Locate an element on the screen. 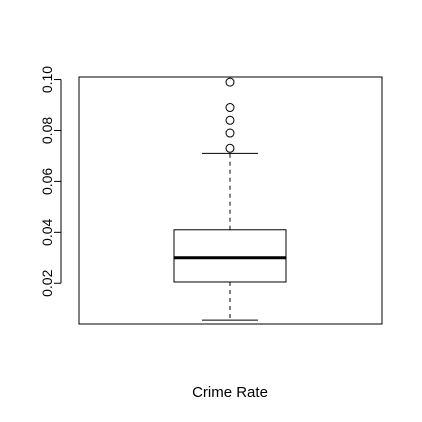  y-tick-label: 0.06 is located at coordinates (47, 181).